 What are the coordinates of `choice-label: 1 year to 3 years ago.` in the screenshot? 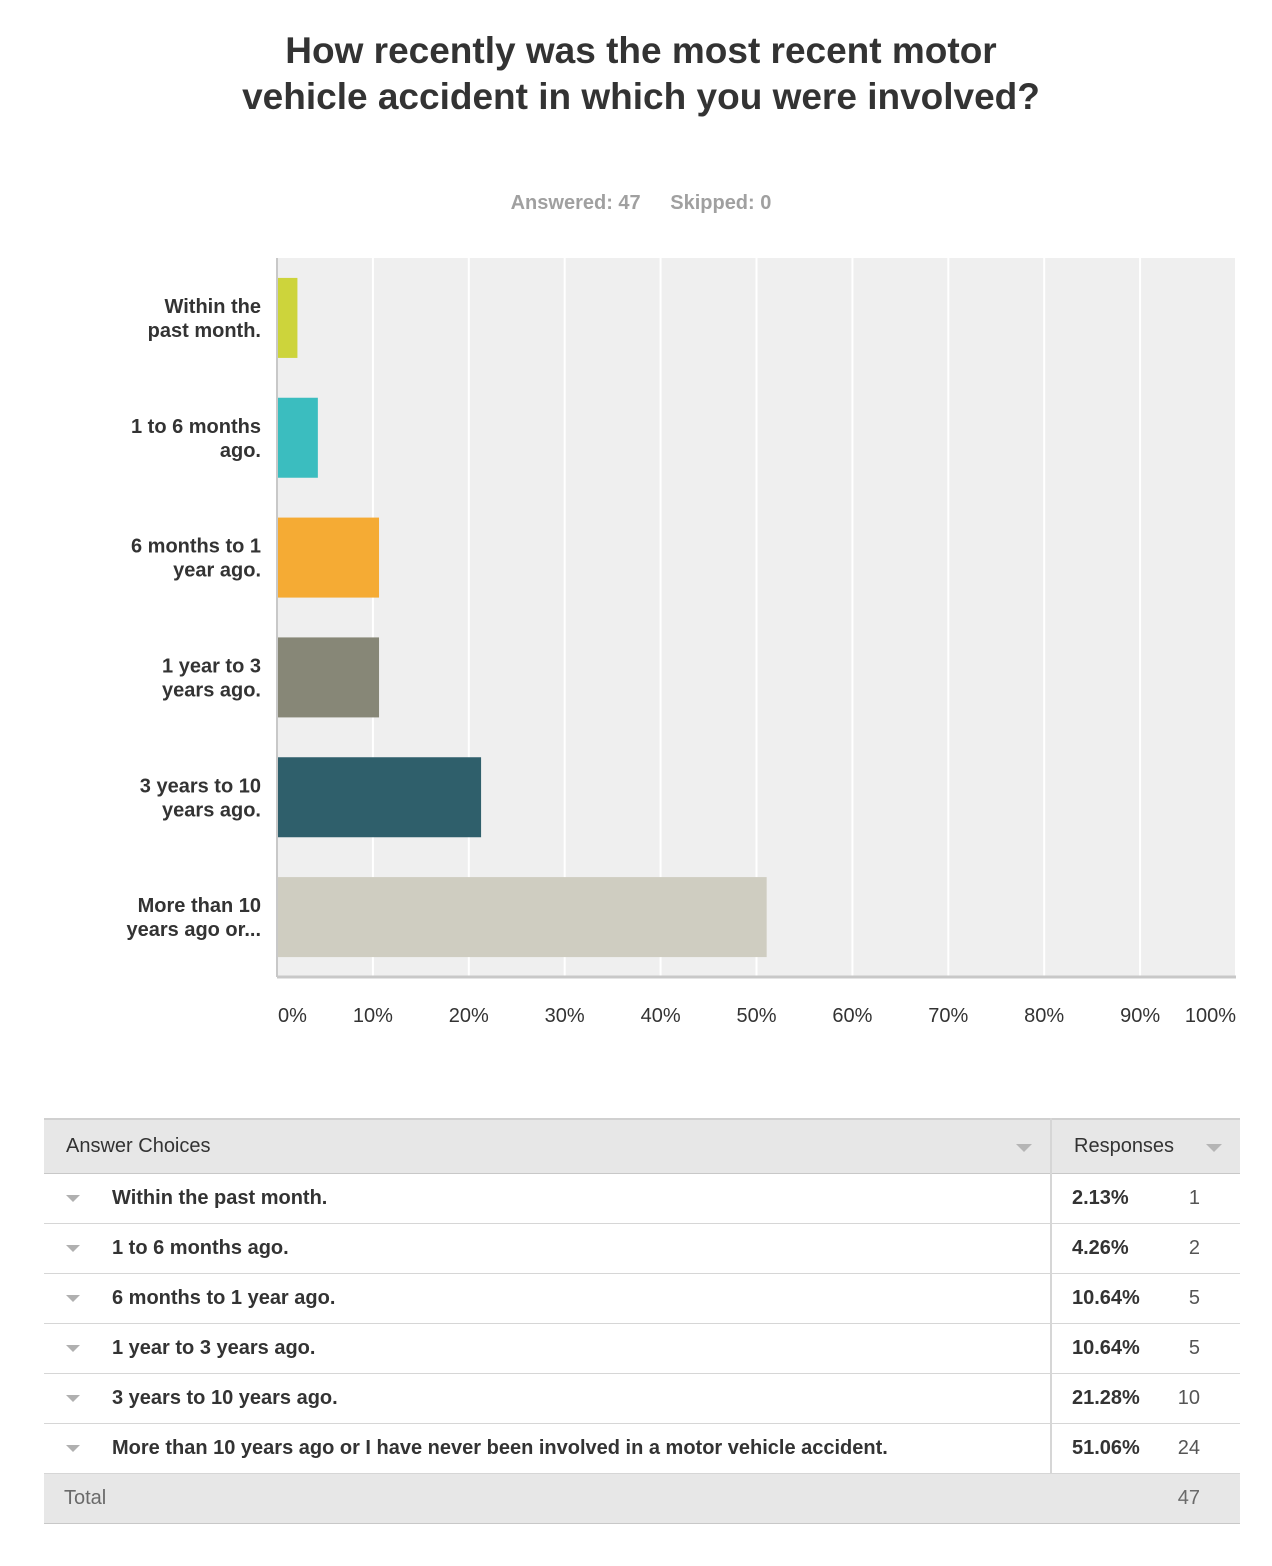 It's located at (214, 1348).